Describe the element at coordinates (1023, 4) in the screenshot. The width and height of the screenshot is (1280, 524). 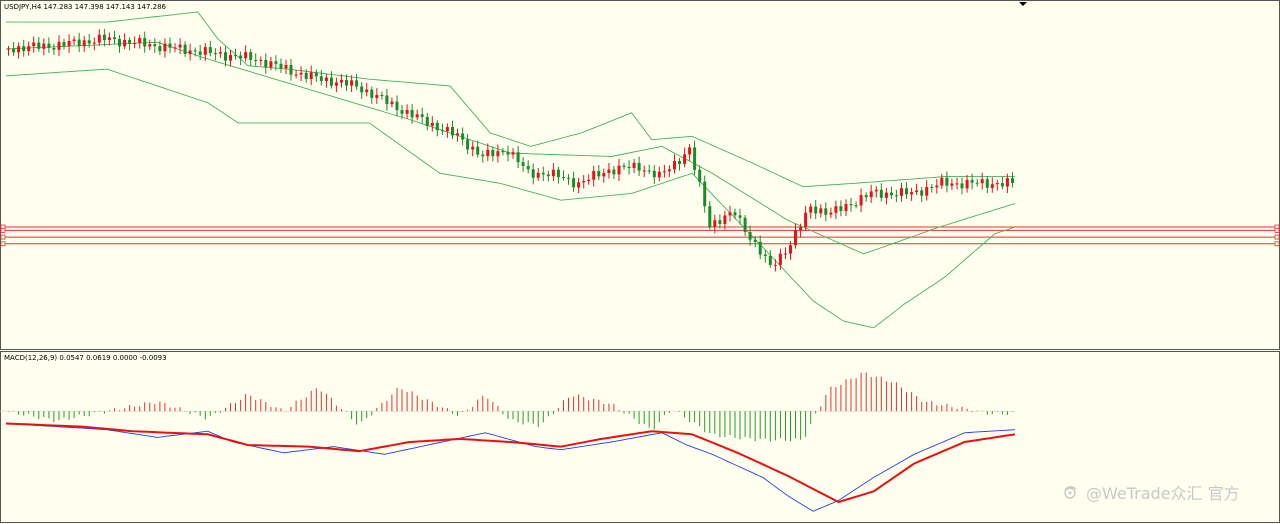
I see `current-time-marker-icon` at that location.